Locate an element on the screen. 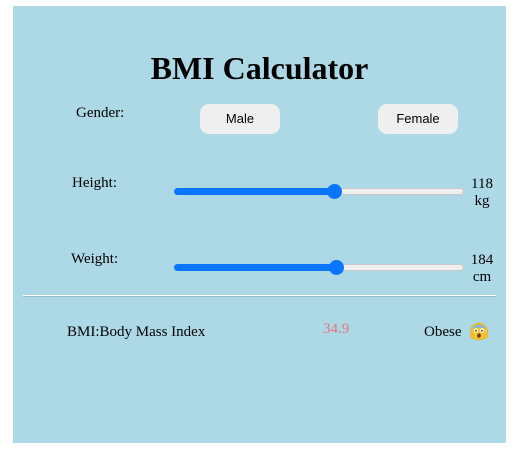 The image size is (518, 455). height-value: 118 is located at coordinates (482, 184).